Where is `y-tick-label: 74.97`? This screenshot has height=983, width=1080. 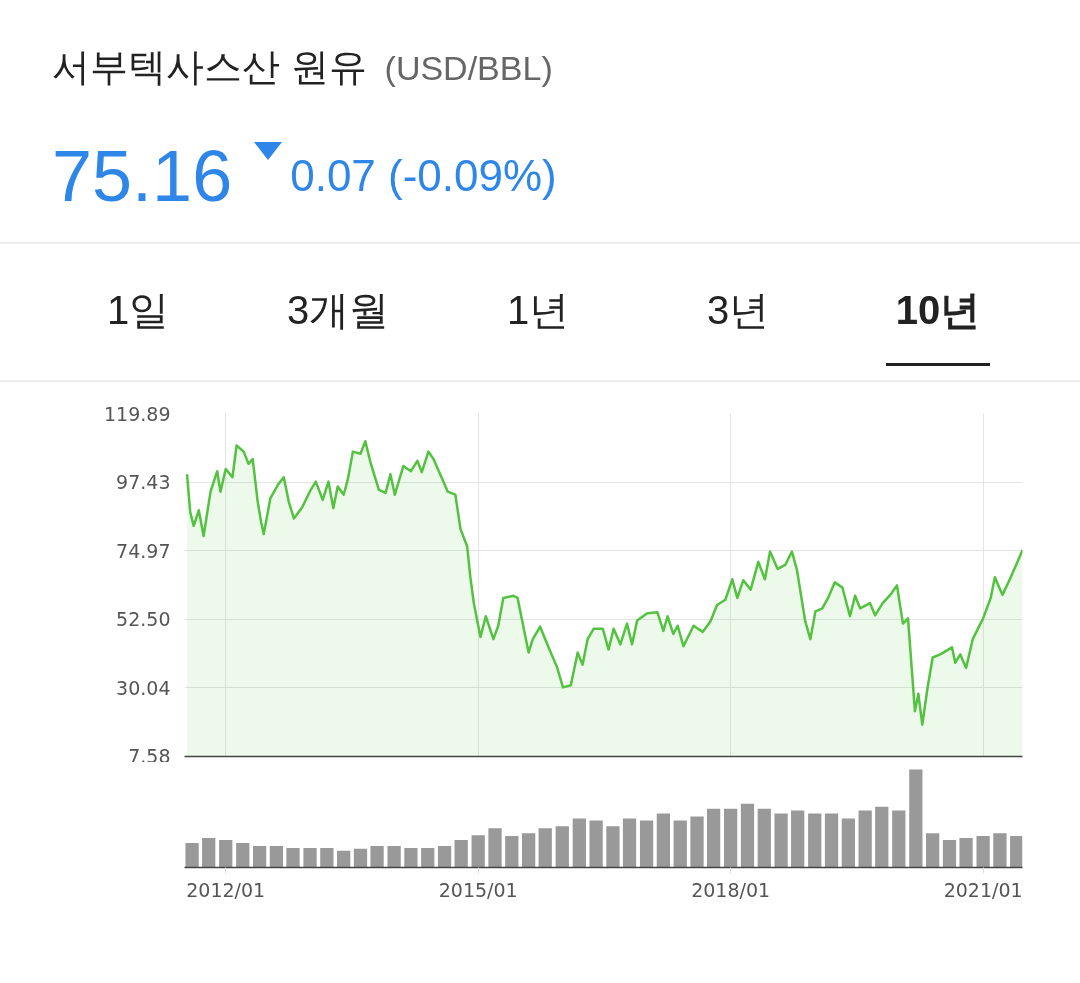 y-tick-label: 74.97 is located at coordinates (143, 550).